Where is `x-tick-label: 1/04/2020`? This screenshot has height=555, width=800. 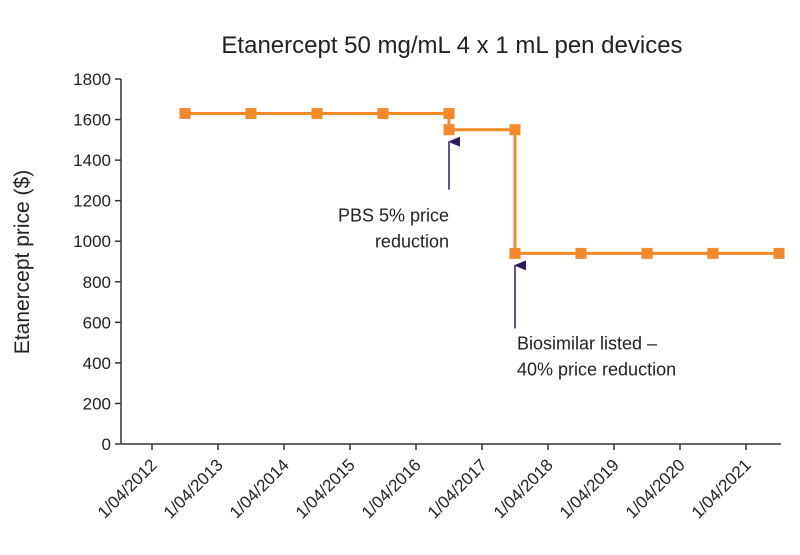 x-tick-label: 1/04/2020 is located at coordinates (655, 488).